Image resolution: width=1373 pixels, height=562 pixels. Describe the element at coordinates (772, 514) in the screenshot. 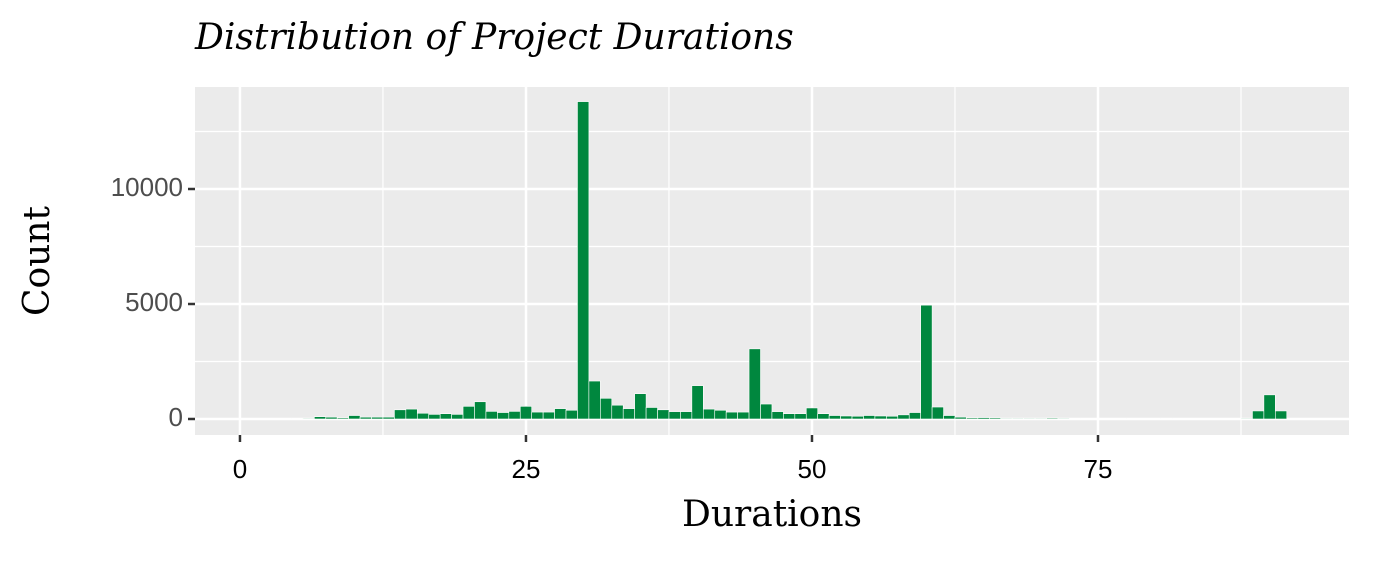

I see `x-axis-label: Durations` at that location.